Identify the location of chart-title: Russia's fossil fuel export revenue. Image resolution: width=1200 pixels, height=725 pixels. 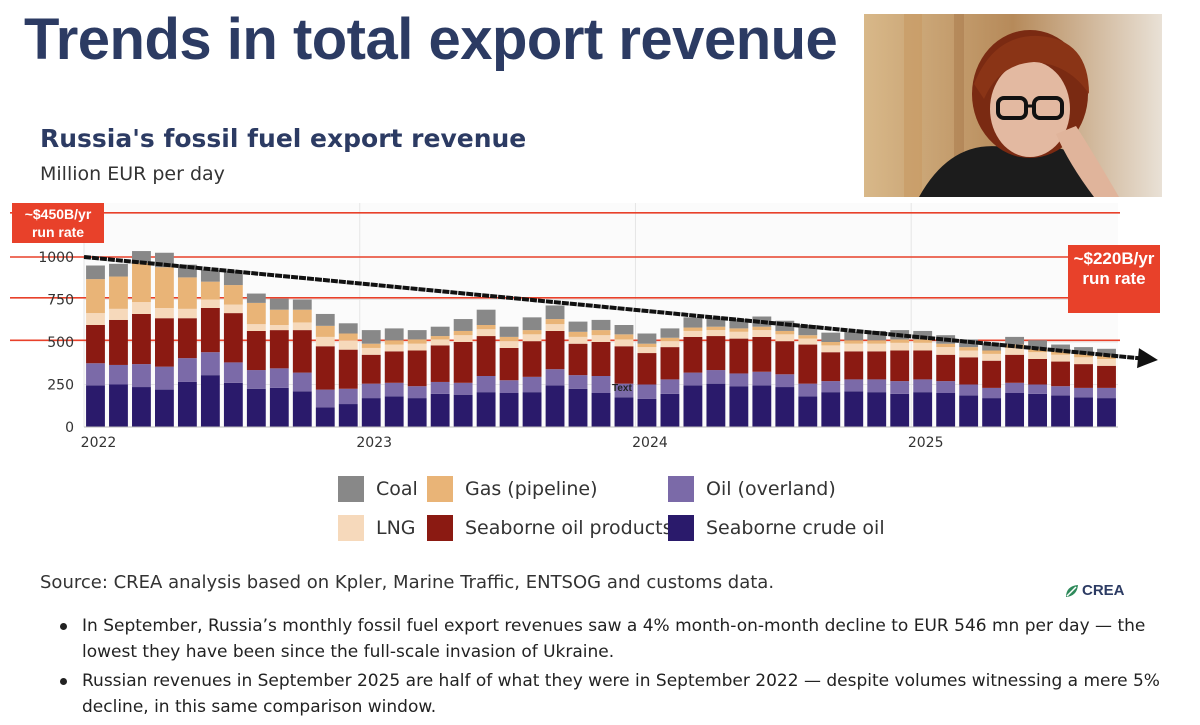
(283, 138).